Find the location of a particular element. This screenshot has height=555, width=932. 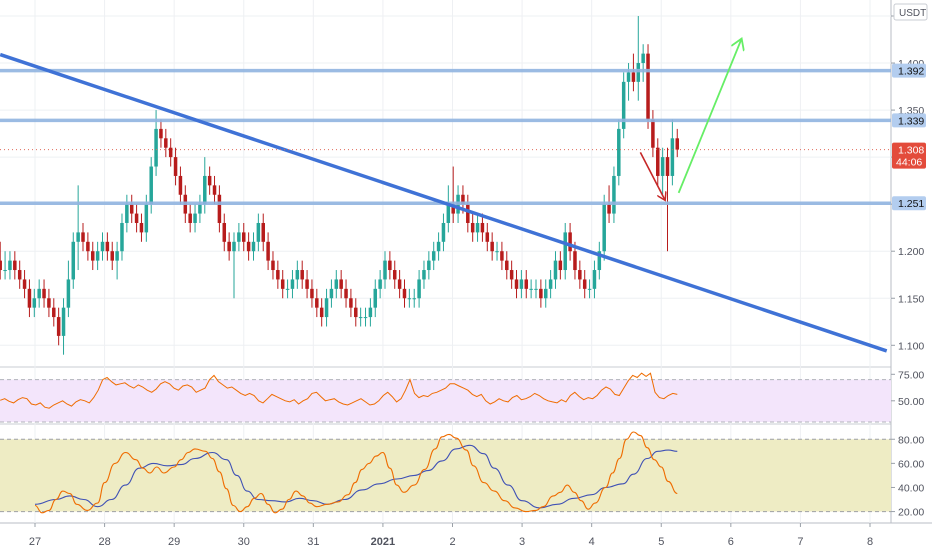

bearish-arrow is located at coordinates (651, 175).